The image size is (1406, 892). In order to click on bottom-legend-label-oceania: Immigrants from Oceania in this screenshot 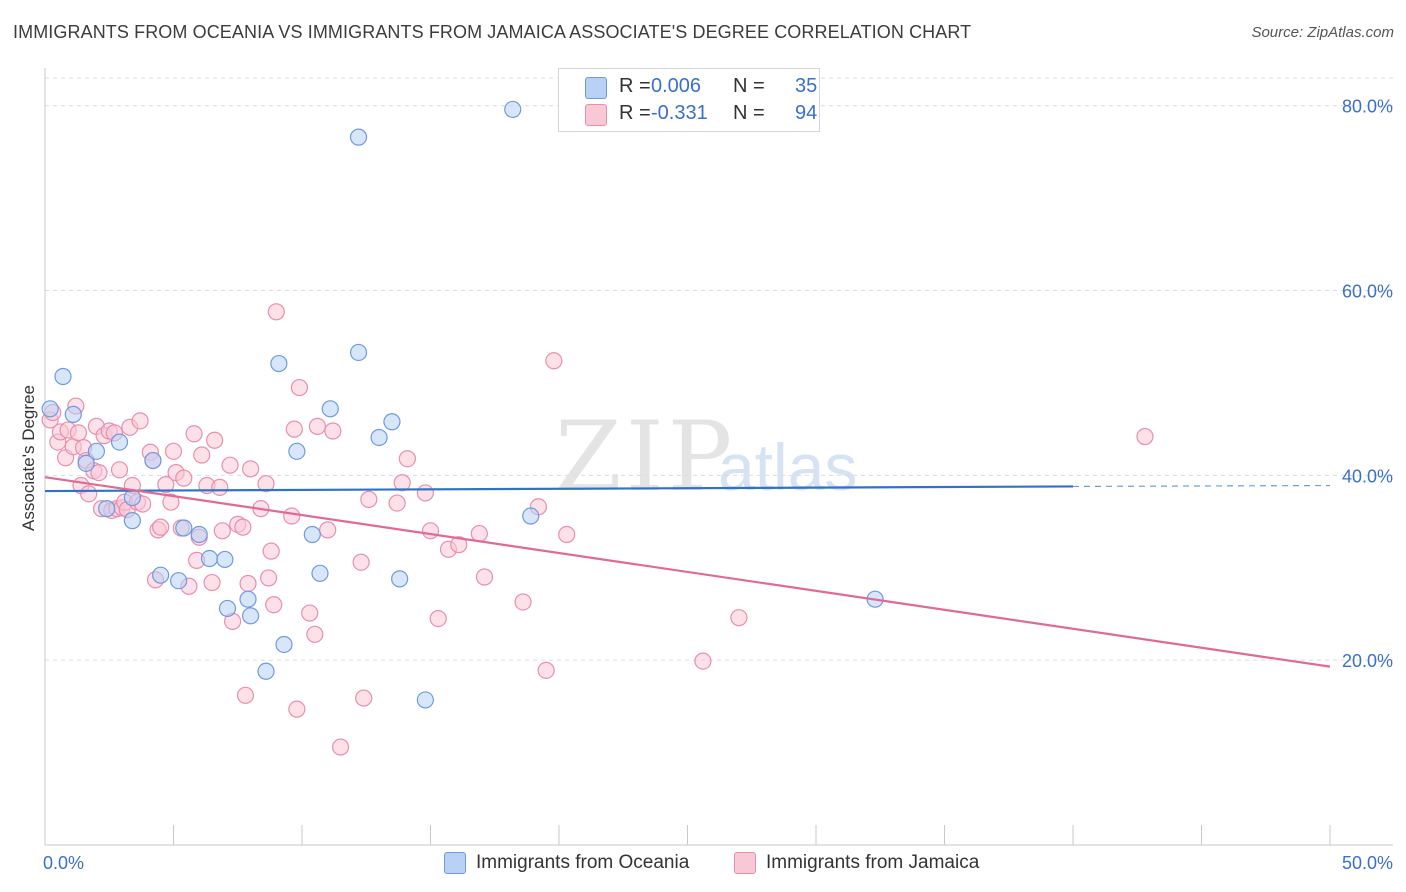, I will do `click(583, 862)`.